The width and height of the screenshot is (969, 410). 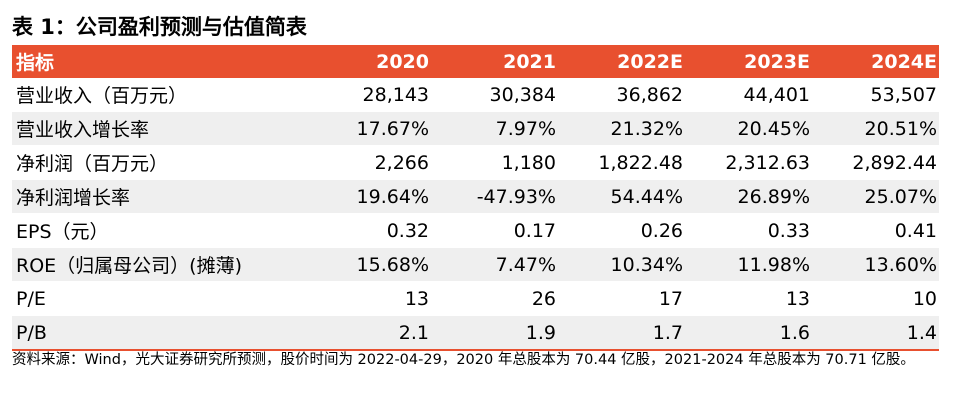 I want to click on table-cell: 1.7, so click(x=621, y=333).